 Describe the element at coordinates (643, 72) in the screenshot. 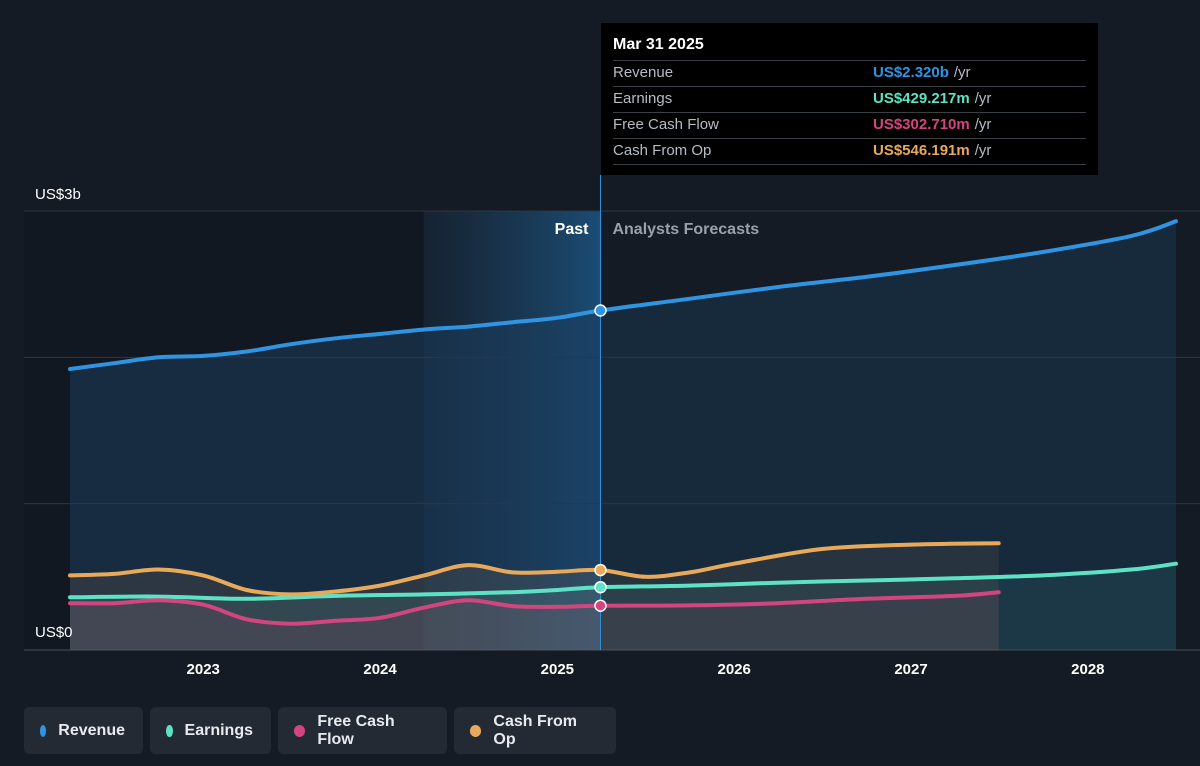

I see `tooltip-label: Revenue` at that location.